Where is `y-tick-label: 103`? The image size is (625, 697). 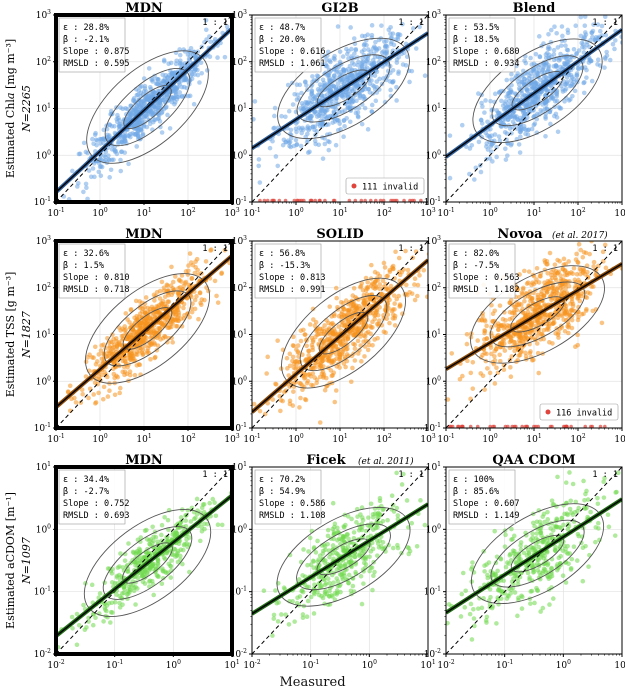
y-tick-label: 103 is located at coordinates (43, 15).